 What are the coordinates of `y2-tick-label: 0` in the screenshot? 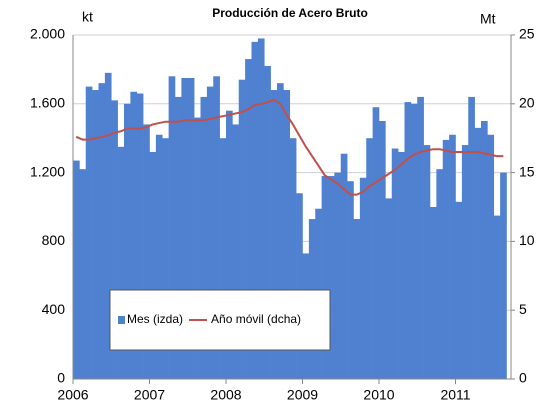 It's located at (523, 378).